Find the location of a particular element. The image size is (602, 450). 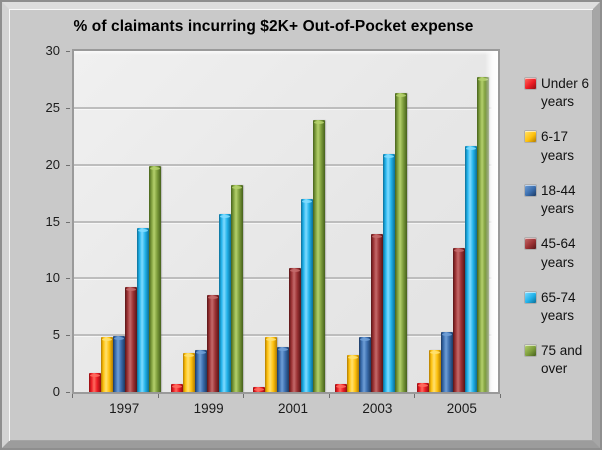

legend-item: 18-44 years is located at coordinates (562, 200).